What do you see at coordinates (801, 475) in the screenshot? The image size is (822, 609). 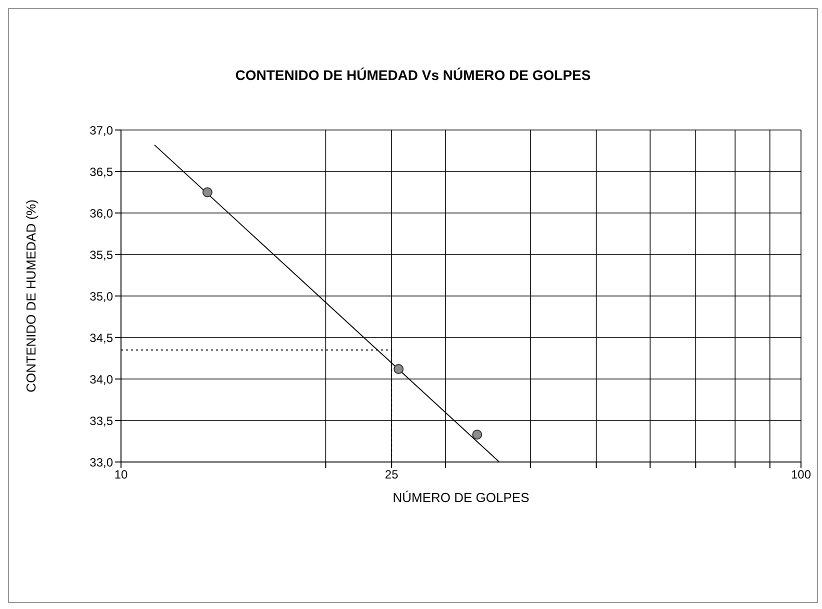 I see `x-tick-label: 100` at bounding box center [801, 475].